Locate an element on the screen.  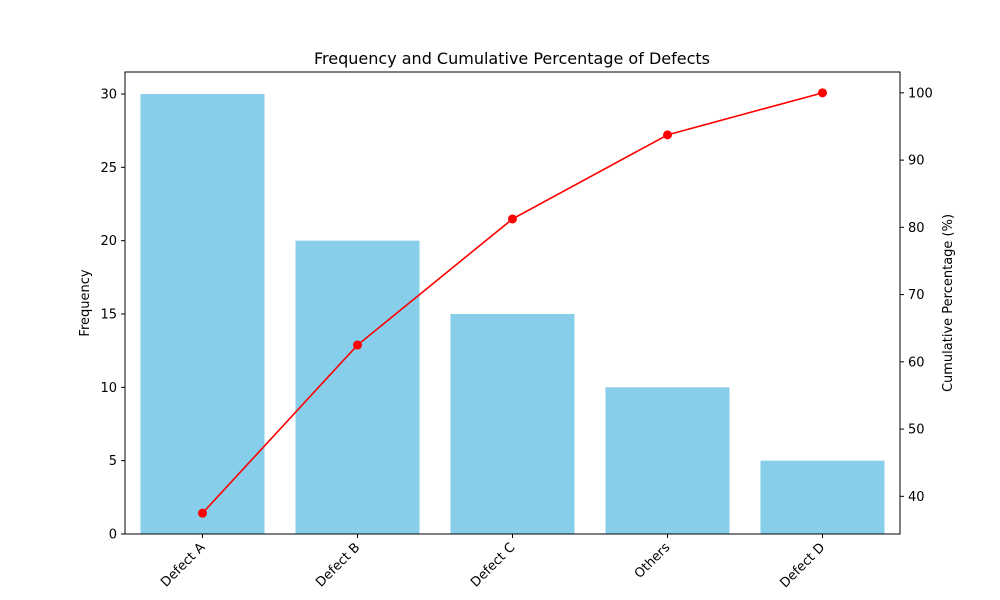
x-tick-label-1: Defect B is located at coordinates (338, 565).